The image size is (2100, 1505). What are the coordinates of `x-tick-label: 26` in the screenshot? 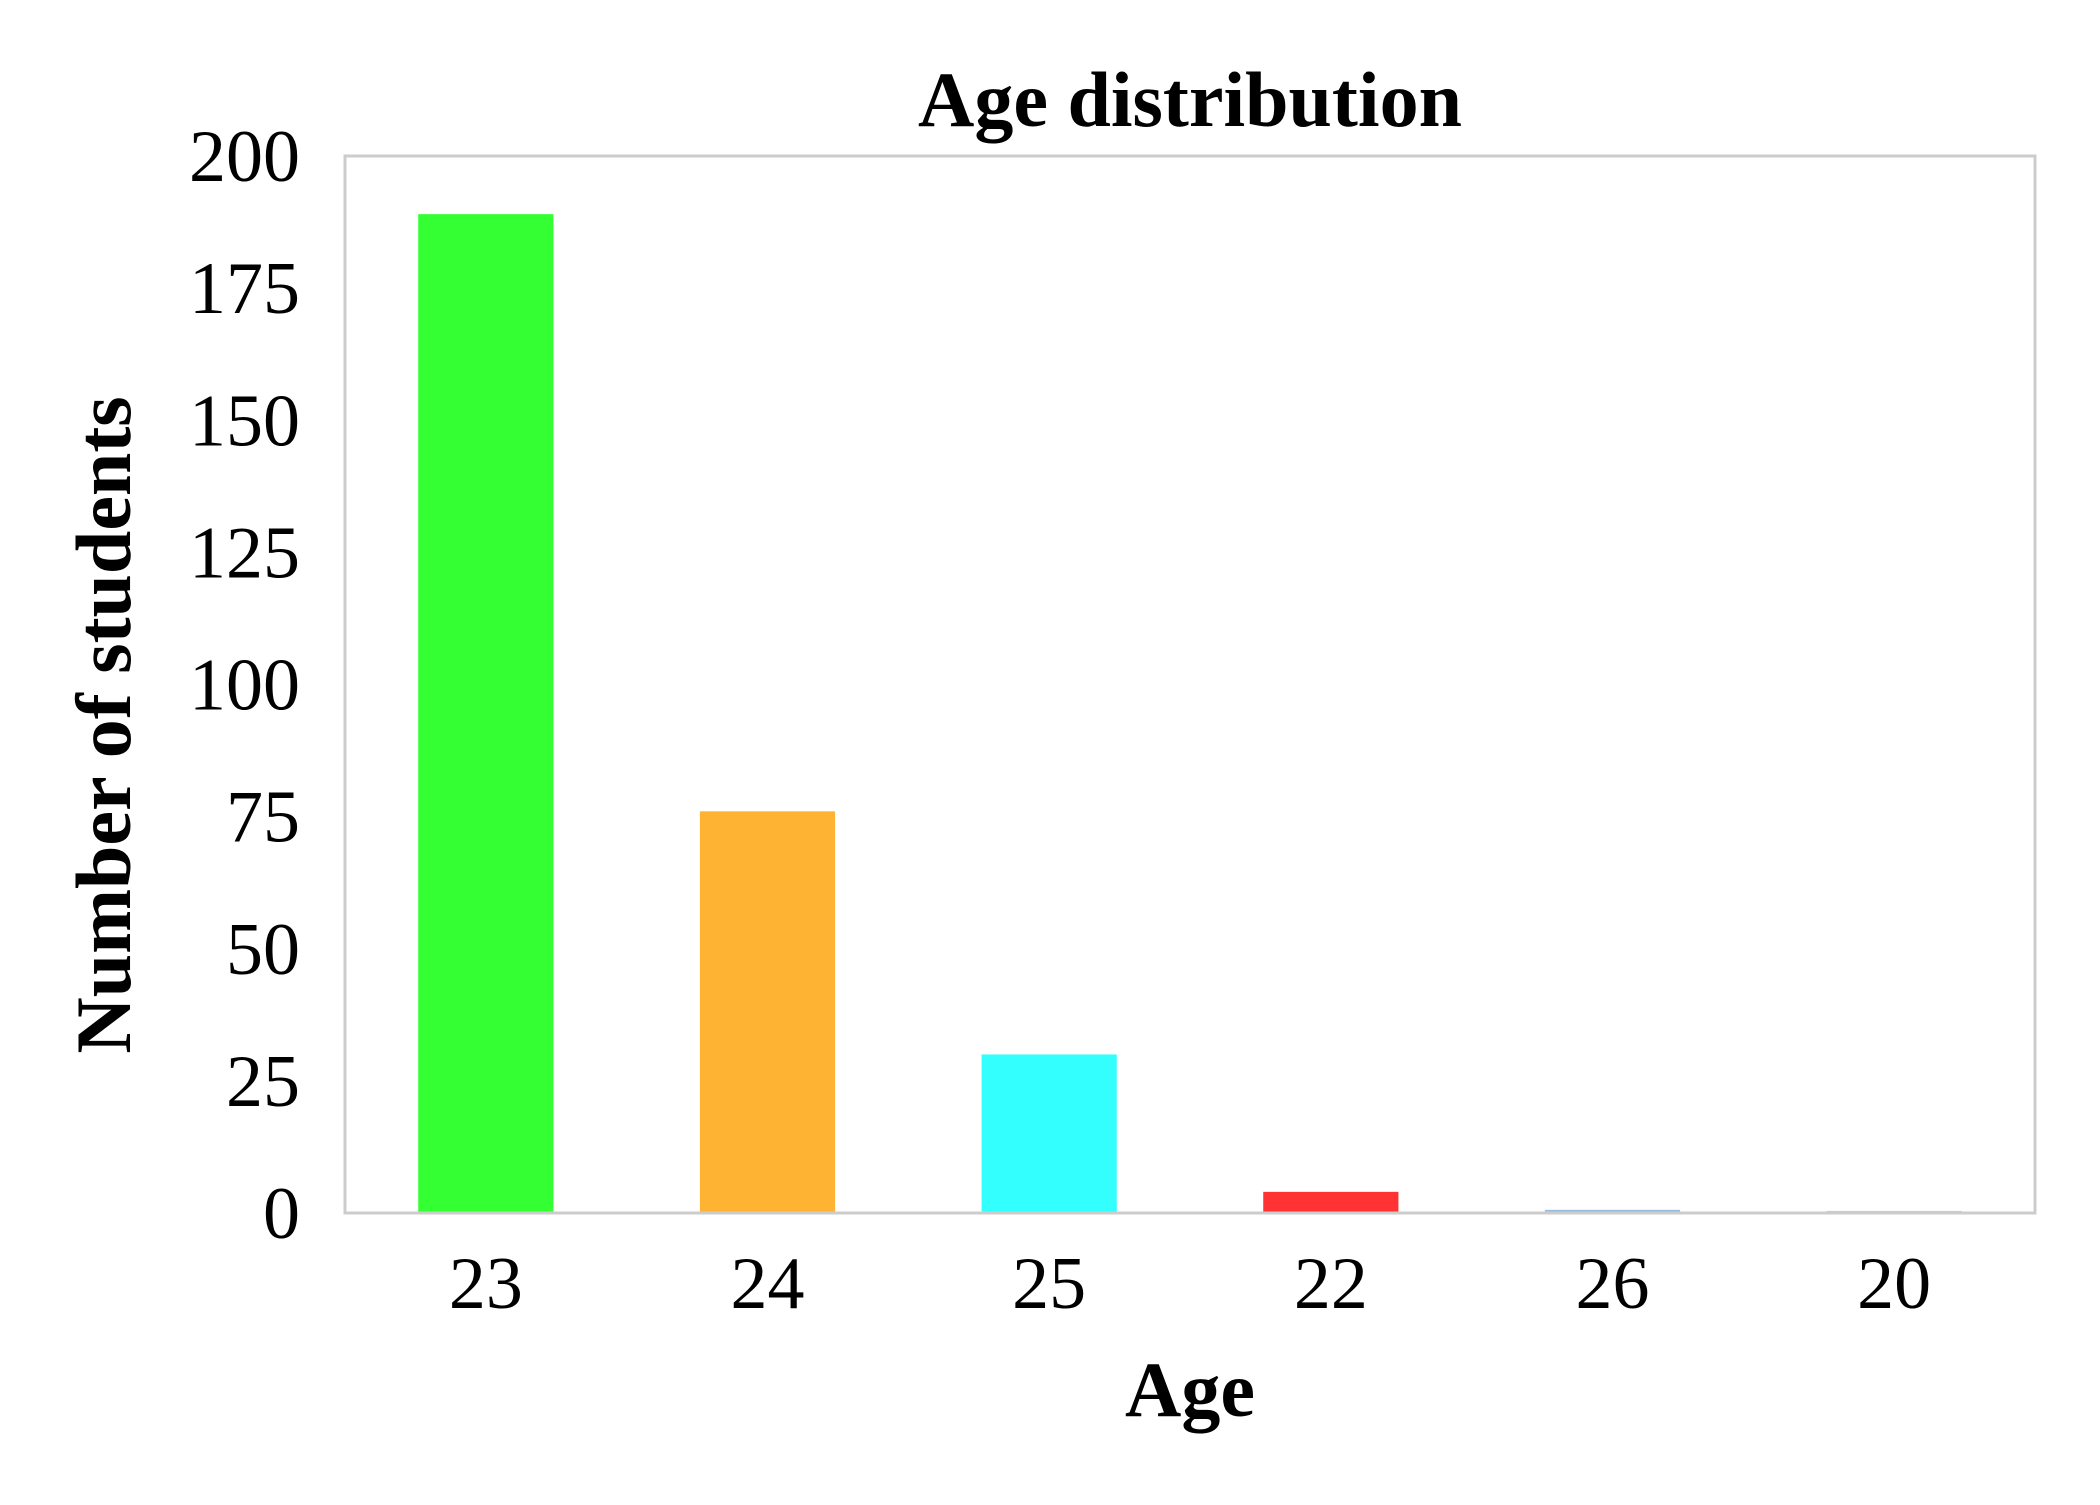 It's located at (1613, 1284).